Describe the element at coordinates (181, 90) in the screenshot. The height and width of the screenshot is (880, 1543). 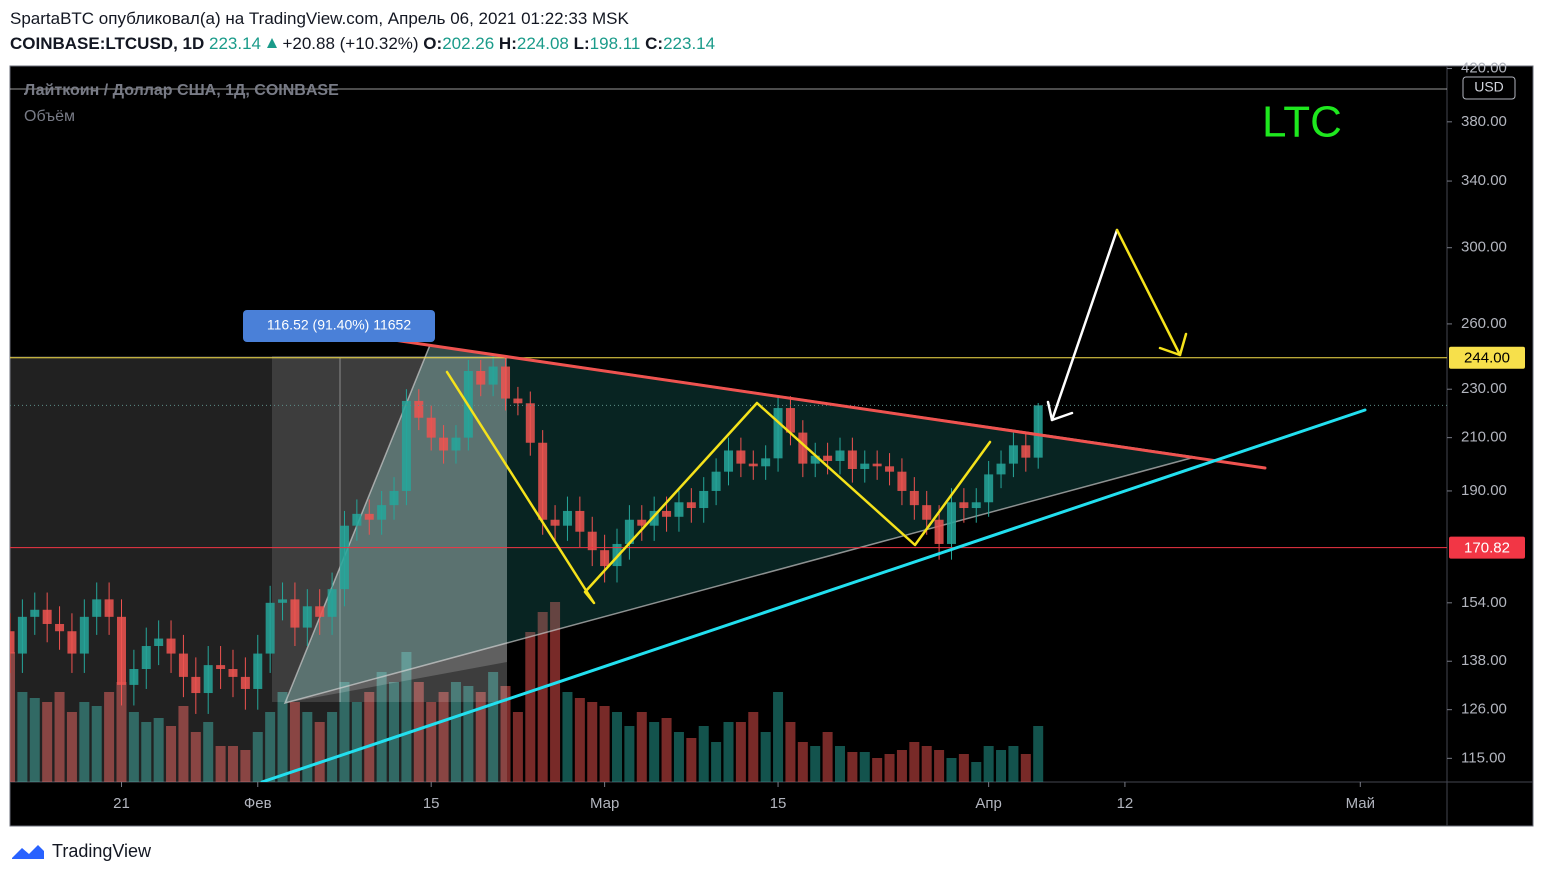
I see `legend: Лайткоин / Доллар США, 1Д, COINBASE` at that location.